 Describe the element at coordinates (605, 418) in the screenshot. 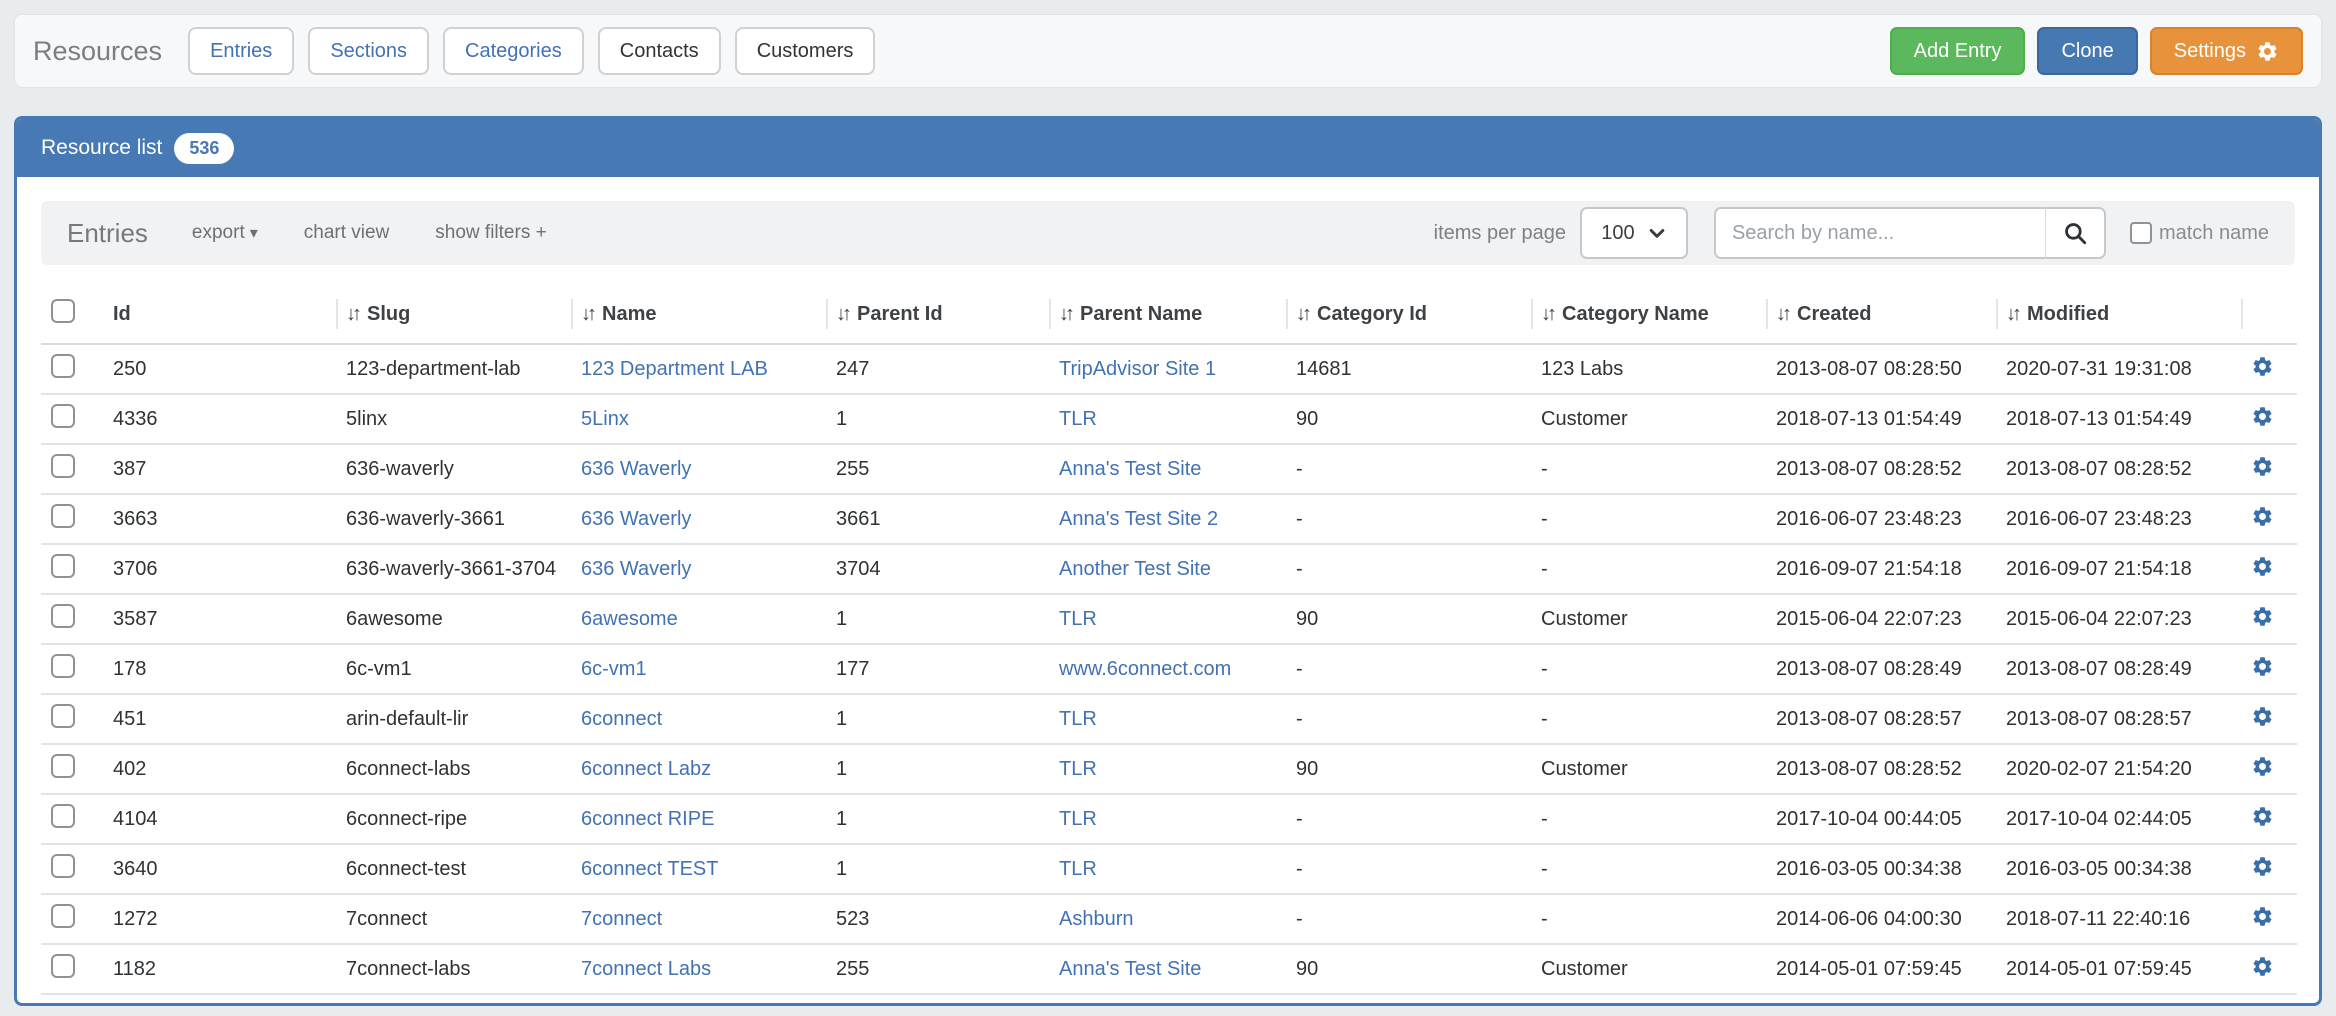

I see `resource-name-link: 5Linx` at that location.